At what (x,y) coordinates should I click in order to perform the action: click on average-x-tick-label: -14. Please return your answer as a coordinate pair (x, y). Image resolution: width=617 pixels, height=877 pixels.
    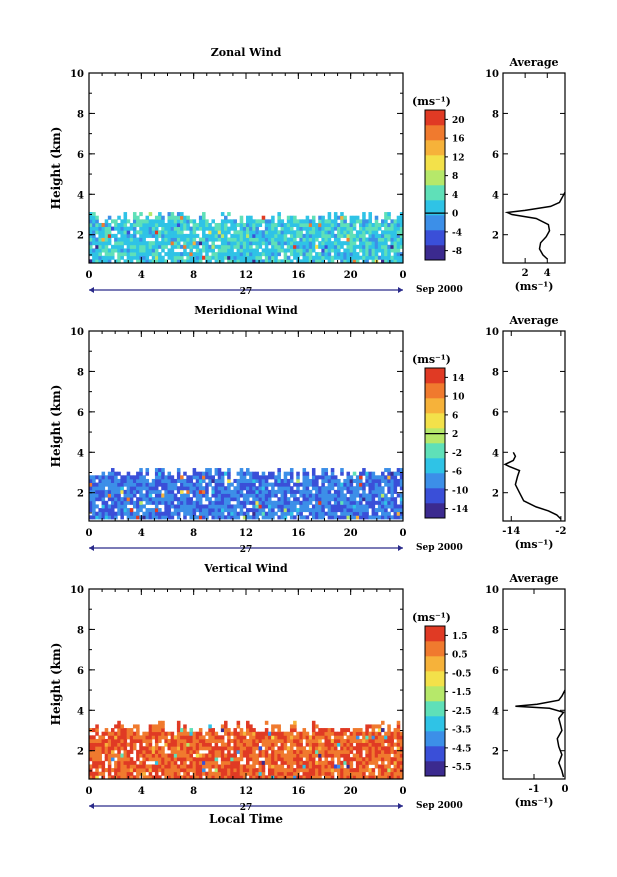
    Looking at the image, I should click on (511, 531).